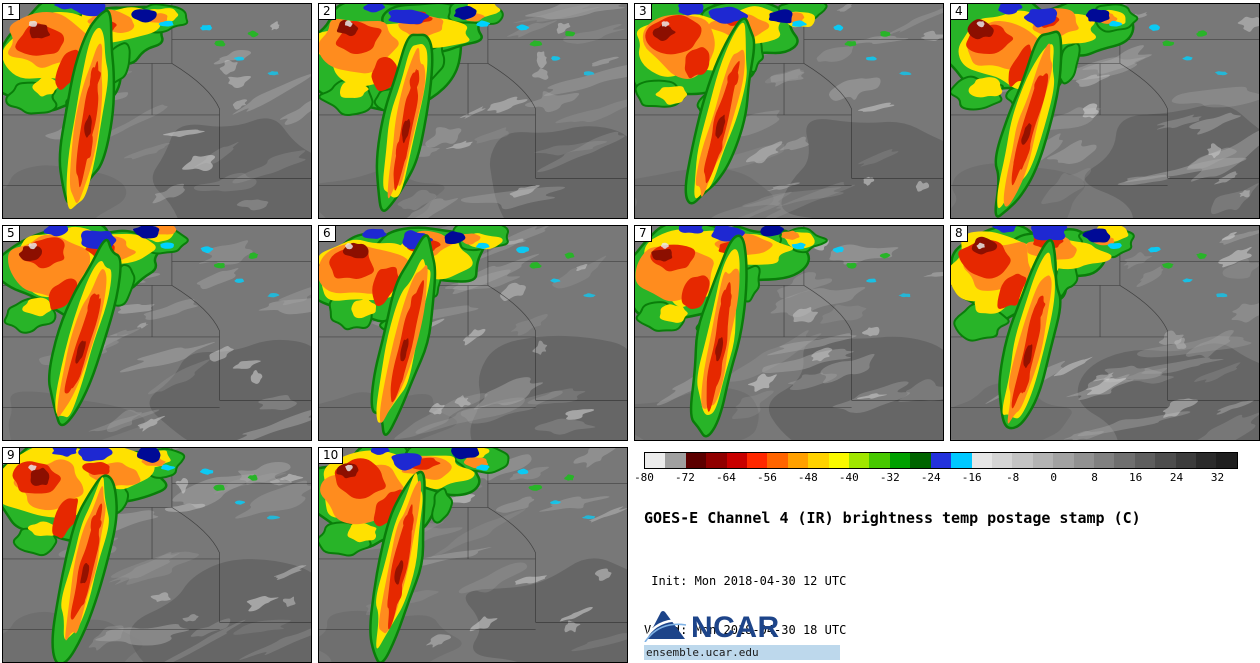 The image size is (1260, 663). I want to click on colorbar-tick-label: 8, so click(1094, 477).